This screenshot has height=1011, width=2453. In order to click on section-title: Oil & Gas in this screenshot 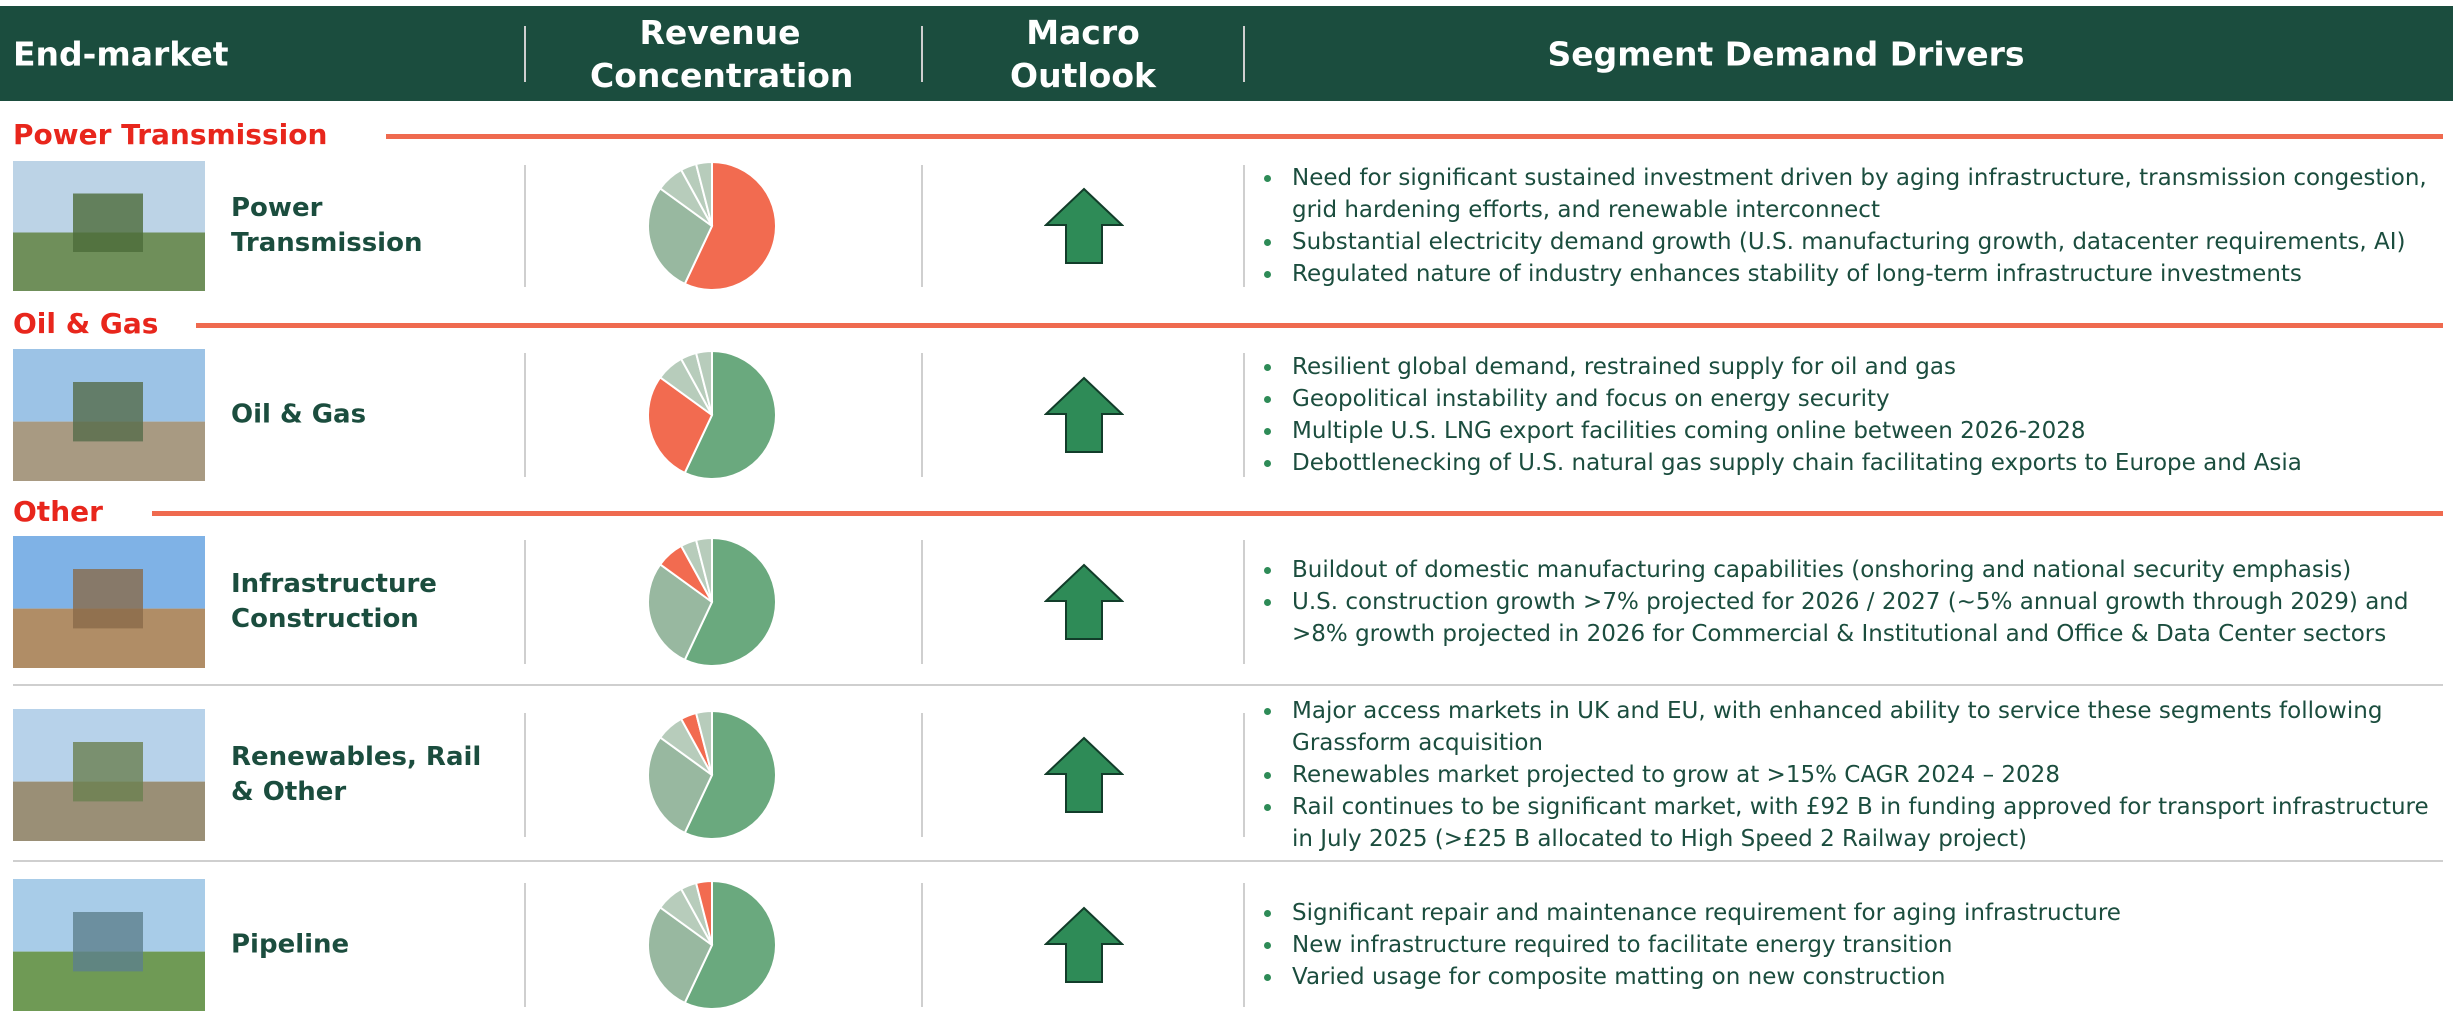, I will do `click(86, 323)`.